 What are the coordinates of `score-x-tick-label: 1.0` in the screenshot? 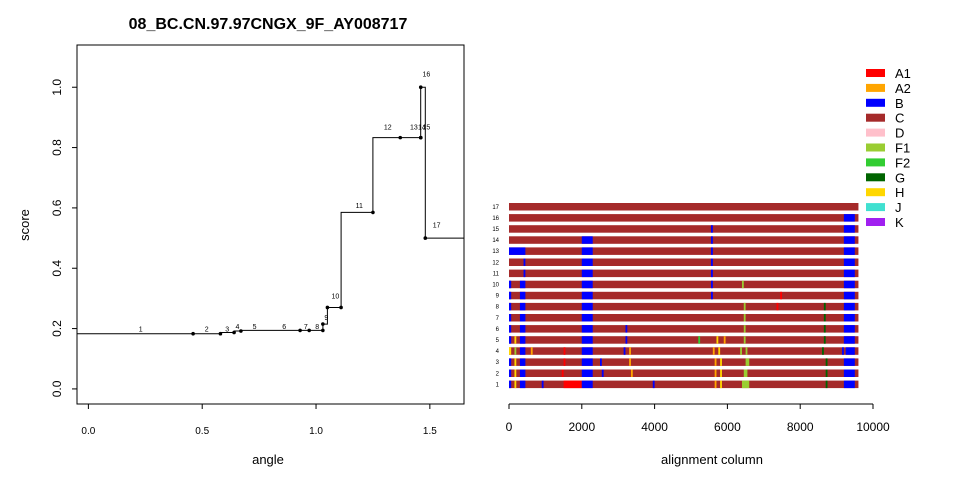 It's located at (316, 431).